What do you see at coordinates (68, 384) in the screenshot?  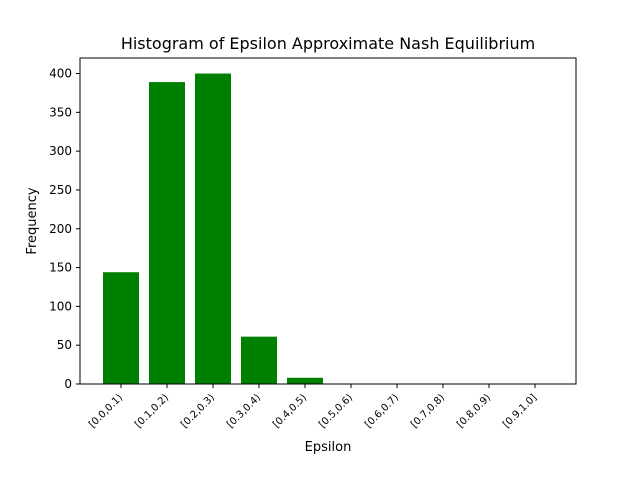 I see `y-tick-label: 0` at bounding box center [68, 384].